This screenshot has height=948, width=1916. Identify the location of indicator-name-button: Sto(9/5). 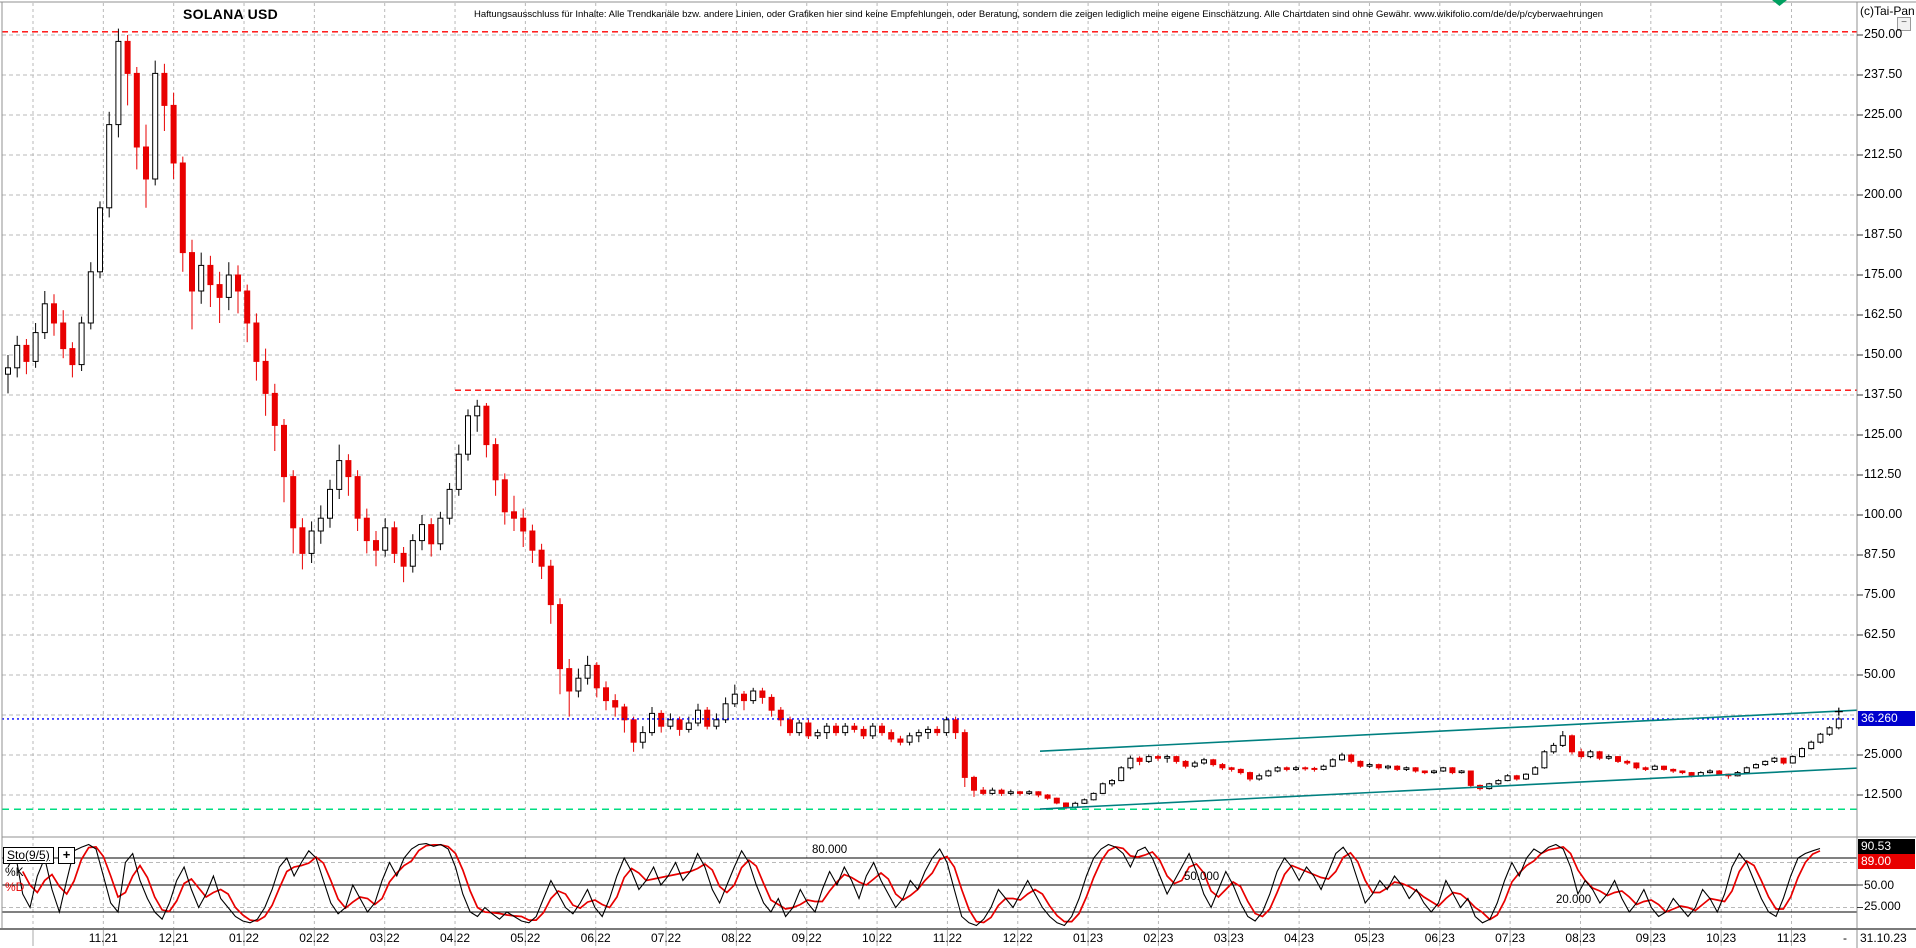
(28, 855).